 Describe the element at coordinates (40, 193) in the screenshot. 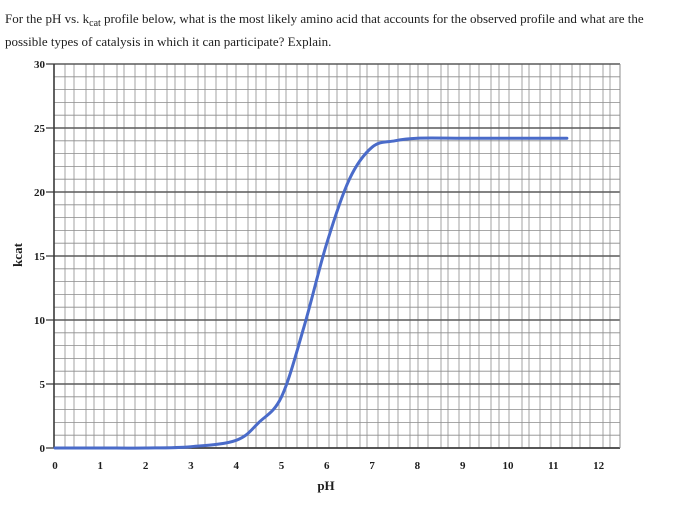

I see `y-tick-label: 20` at that location.